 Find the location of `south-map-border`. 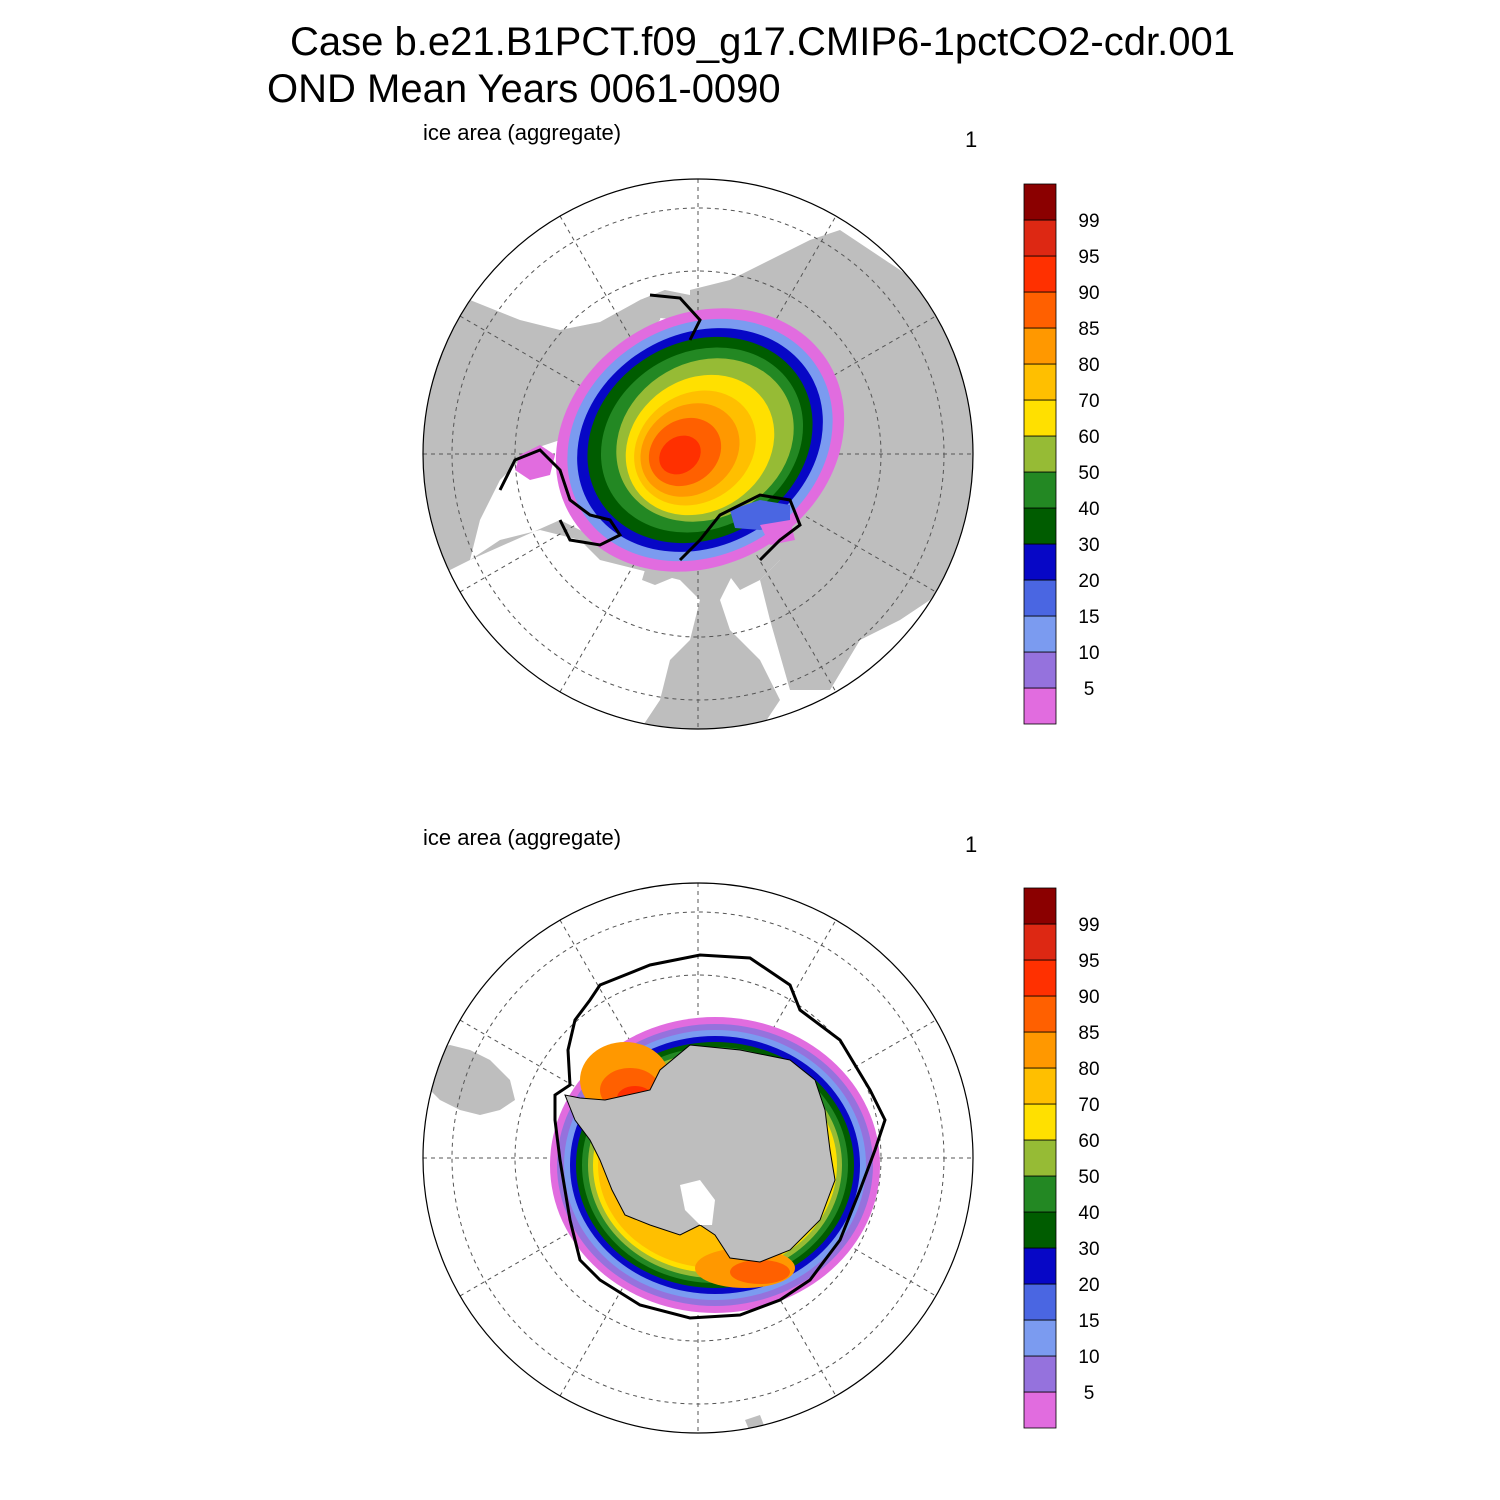

south-map-border is located at coordinates (698, 1158).